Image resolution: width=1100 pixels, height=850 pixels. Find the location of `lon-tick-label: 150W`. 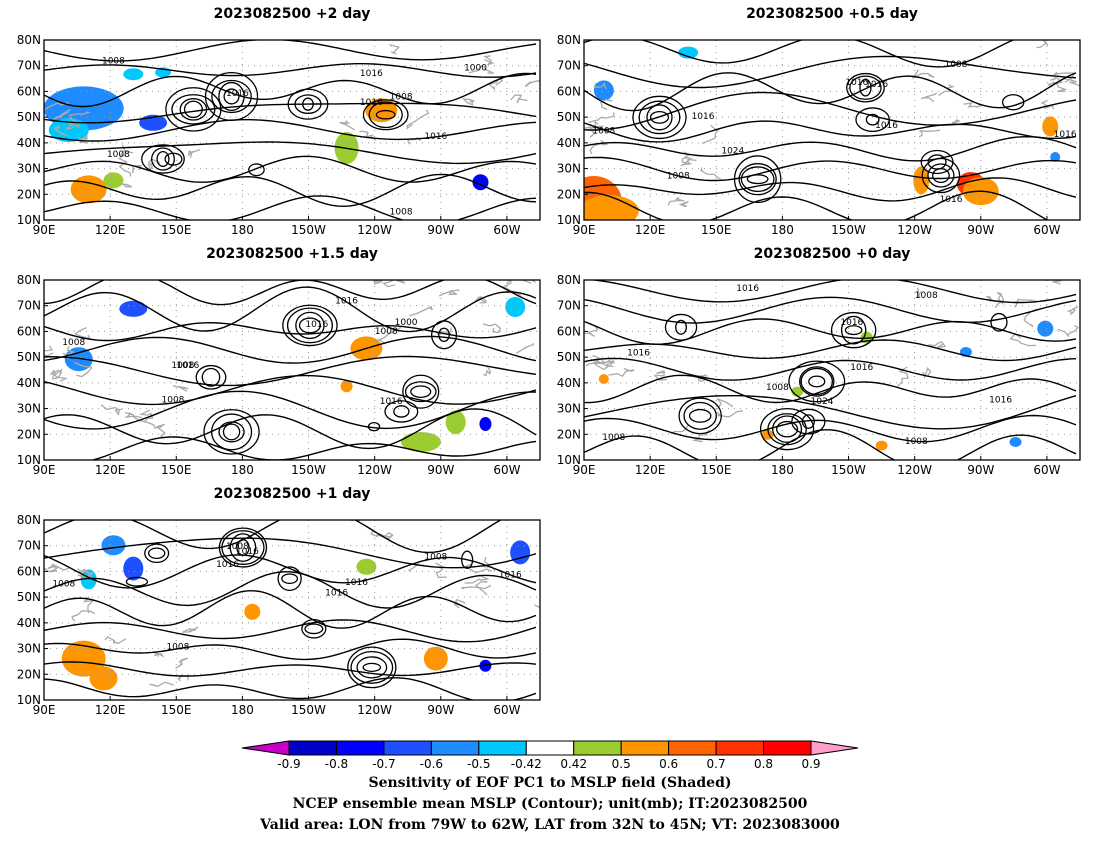

lon-tick-label: 150W is located at coordinates (308, 710).